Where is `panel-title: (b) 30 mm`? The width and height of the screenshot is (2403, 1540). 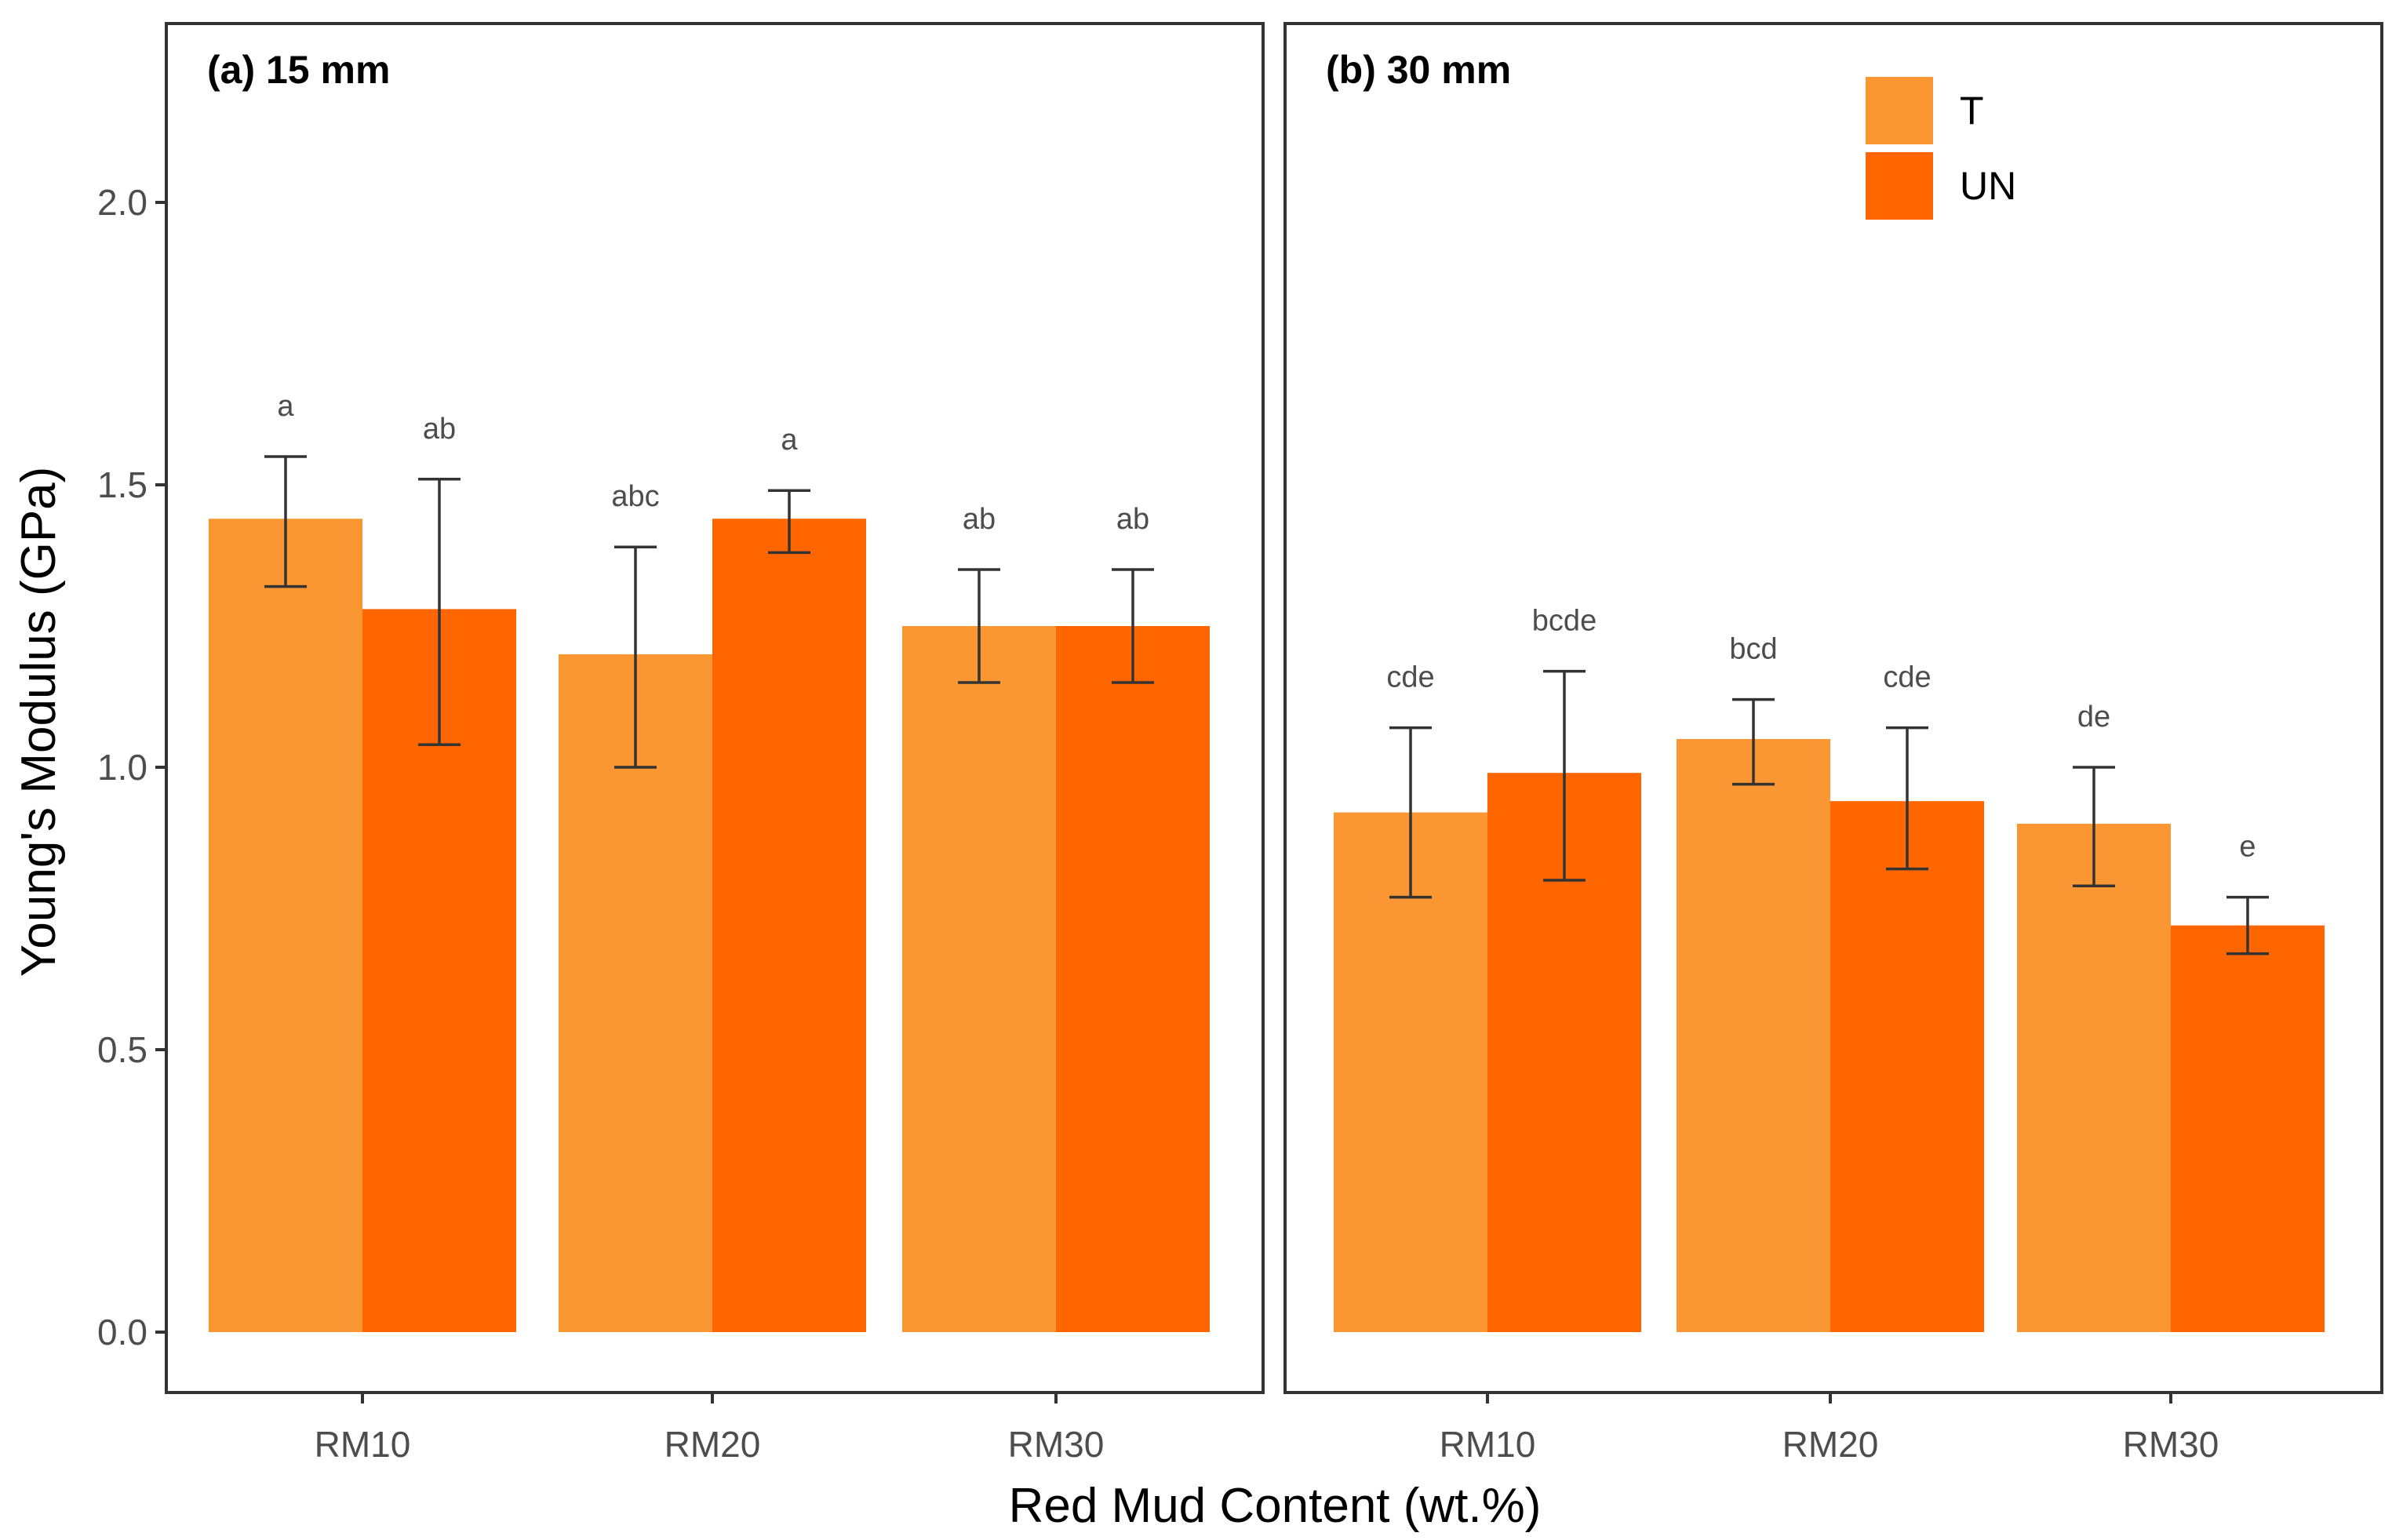 panel-title: (b) 30 mm is located at coordinates (1418, 70).